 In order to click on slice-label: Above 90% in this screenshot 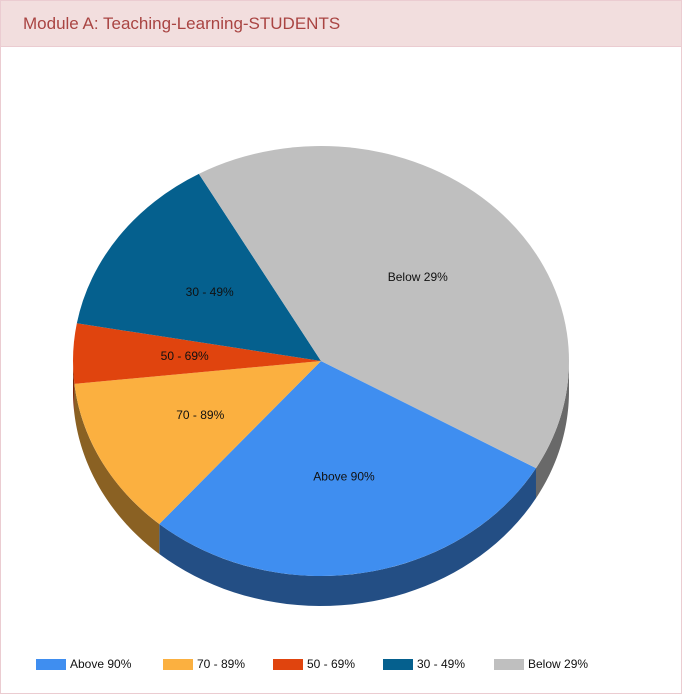, I will do `click(344, 477)`.